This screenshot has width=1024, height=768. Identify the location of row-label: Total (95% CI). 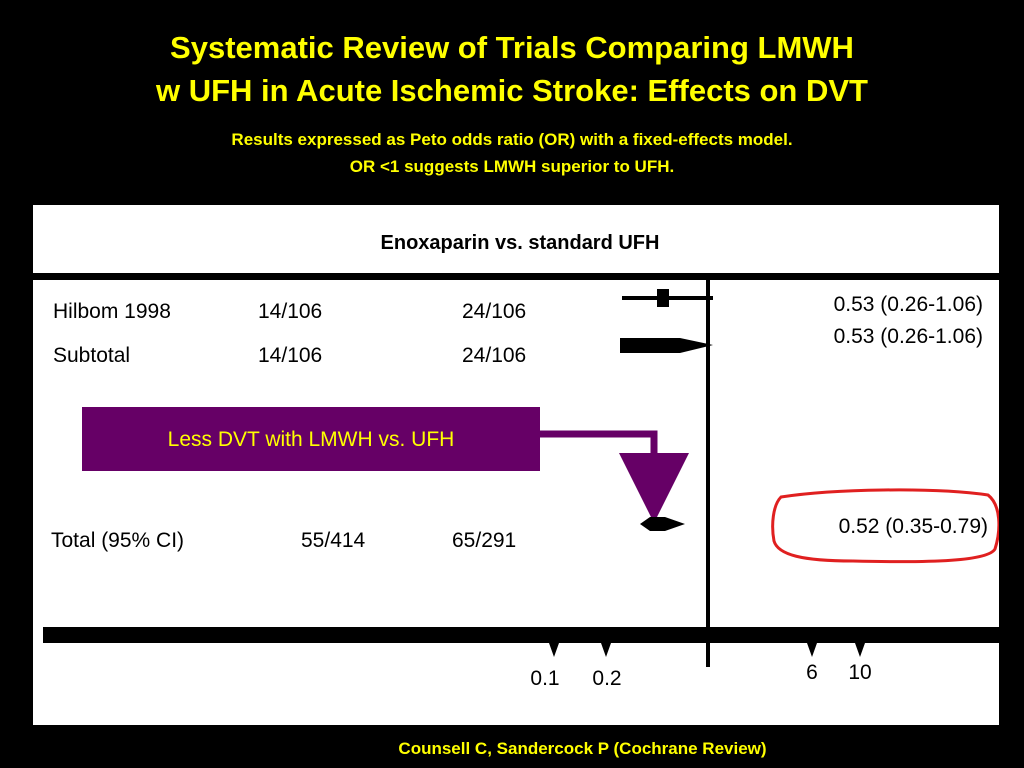
(117, 540).